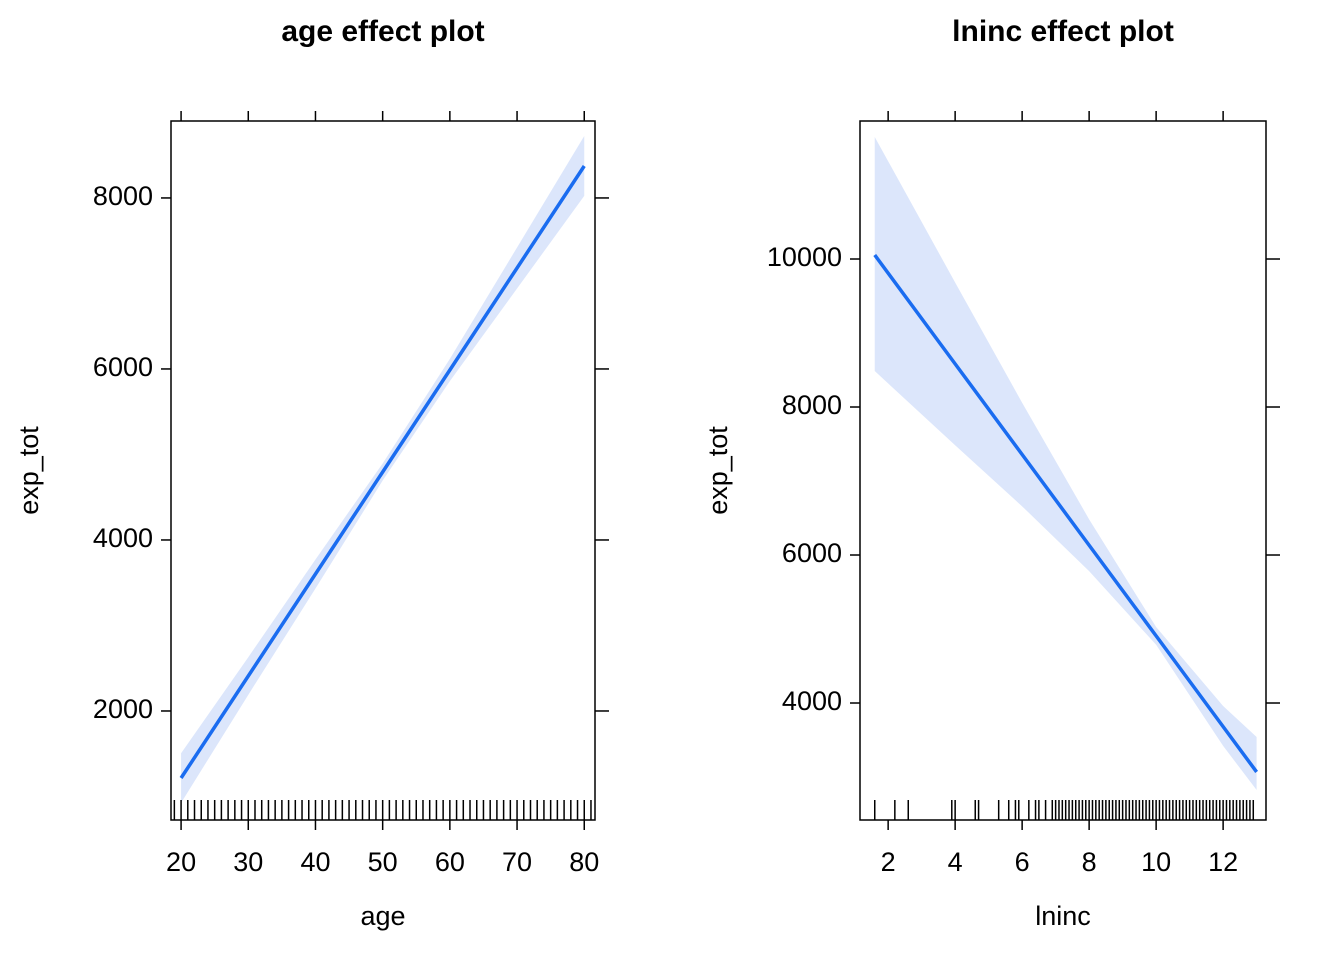 The image size is (1344, 960). I want to click on x-axis-label: lninc, so click(1063, 916).